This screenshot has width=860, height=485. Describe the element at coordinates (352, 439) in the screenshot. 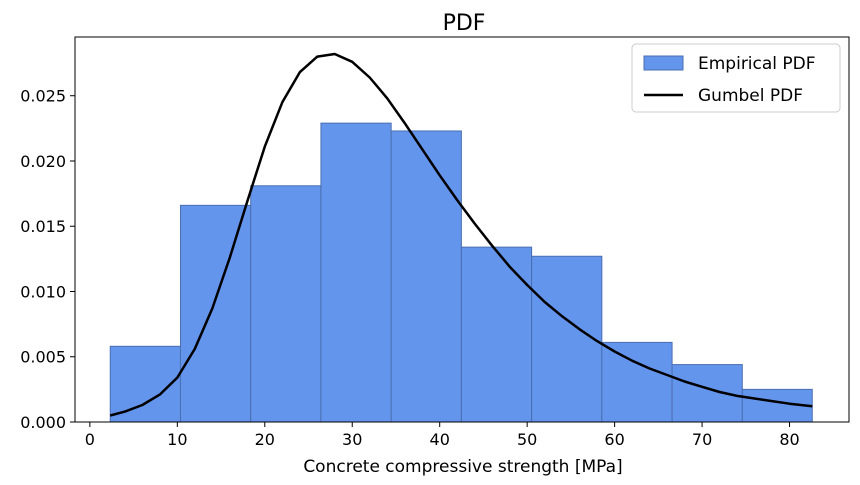

I see `x-tick-label: 30` at that location.